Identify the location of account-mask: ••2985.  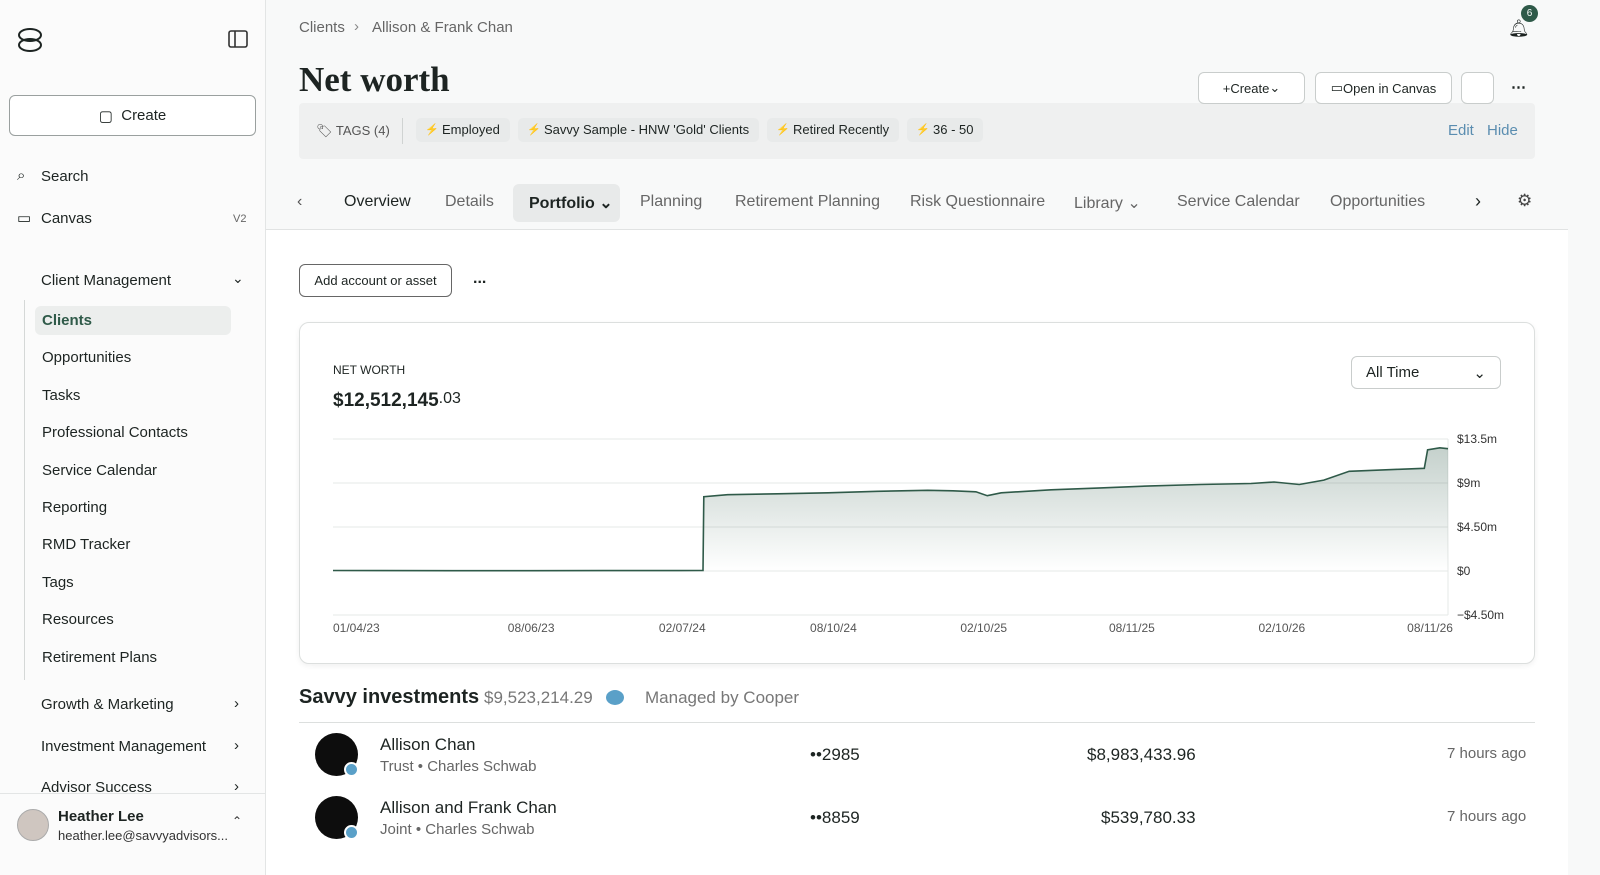
(835, 754).